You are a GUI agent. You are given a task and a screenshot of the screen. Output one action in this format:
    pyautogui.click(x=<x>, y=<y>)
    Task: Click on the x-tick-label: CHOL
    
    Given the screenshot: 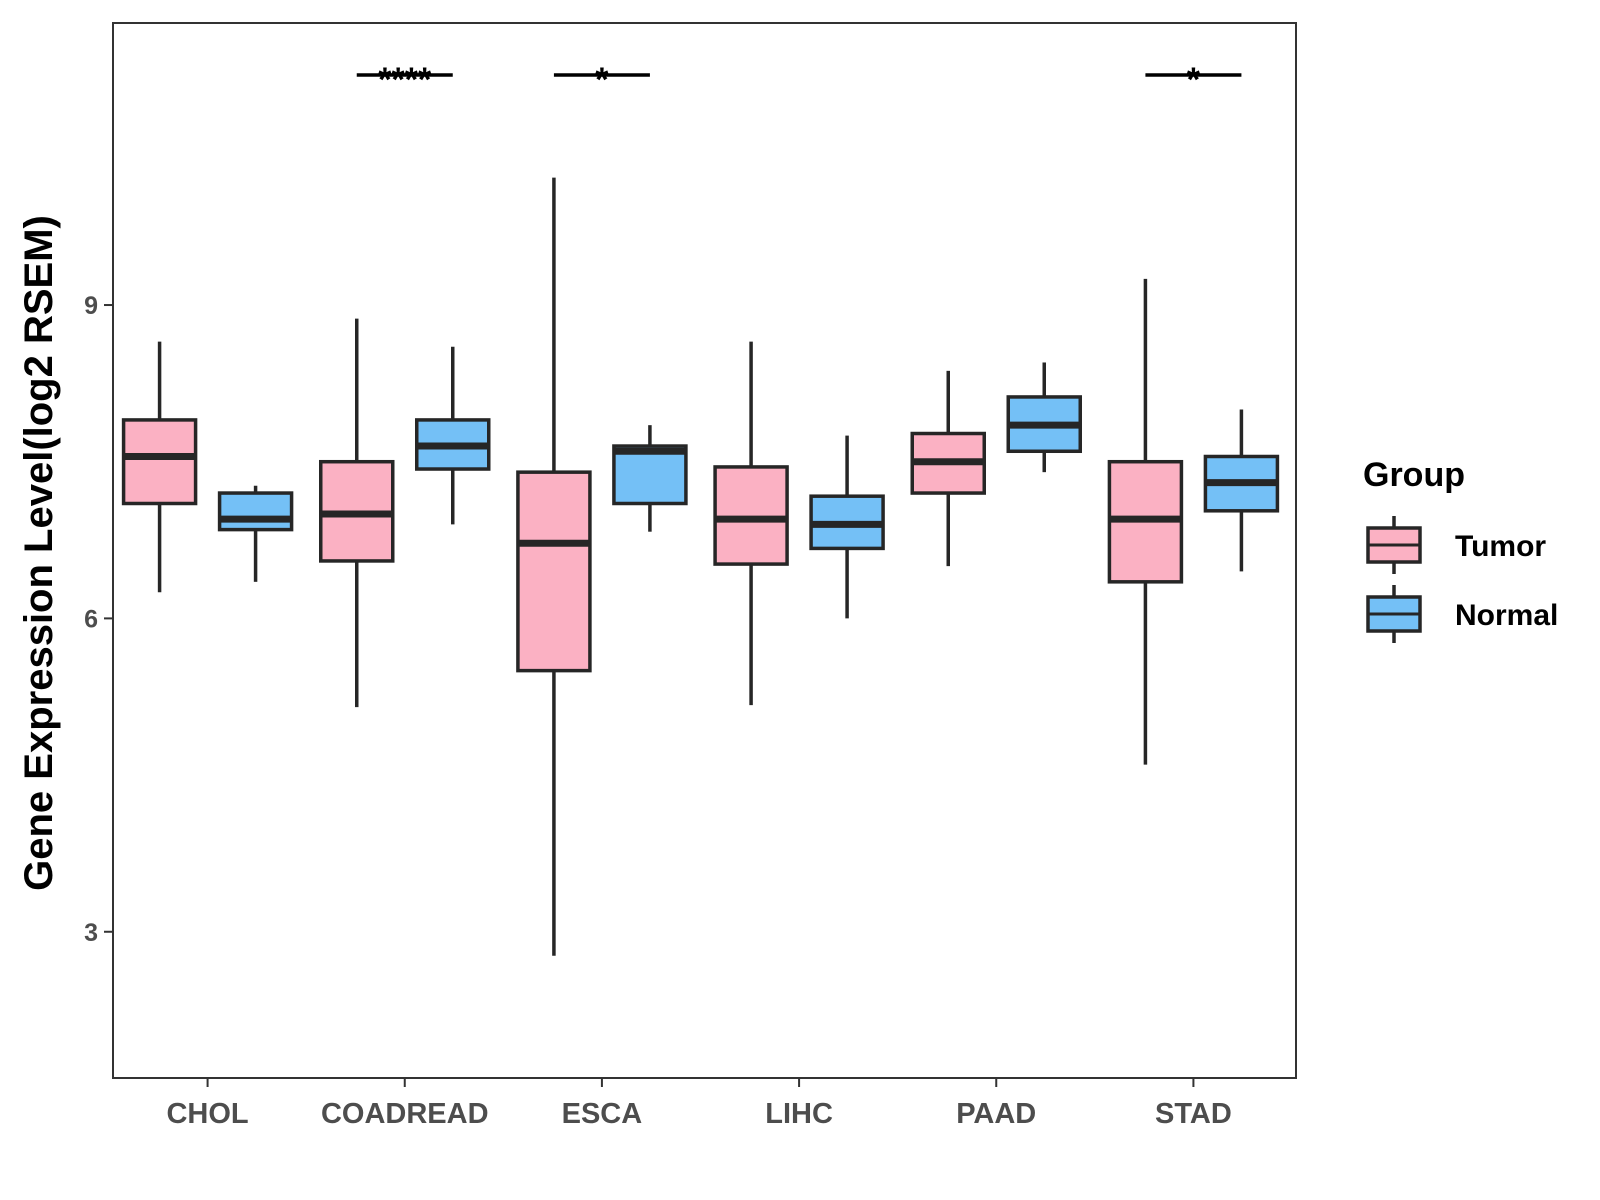 What is the action you would take?
    pyautogui.click(x=207, y=1114)
    